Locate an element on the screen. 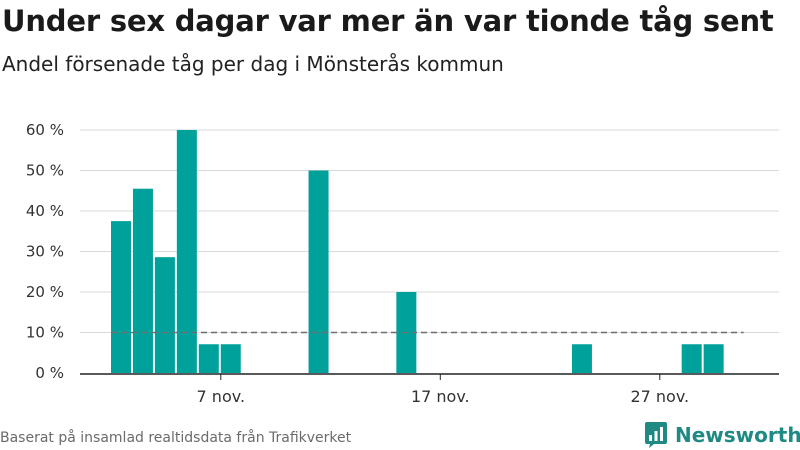 The width and height of the screenshot is (800, 450). y-tick-label: 50 % is located at coordinates (45, 171).